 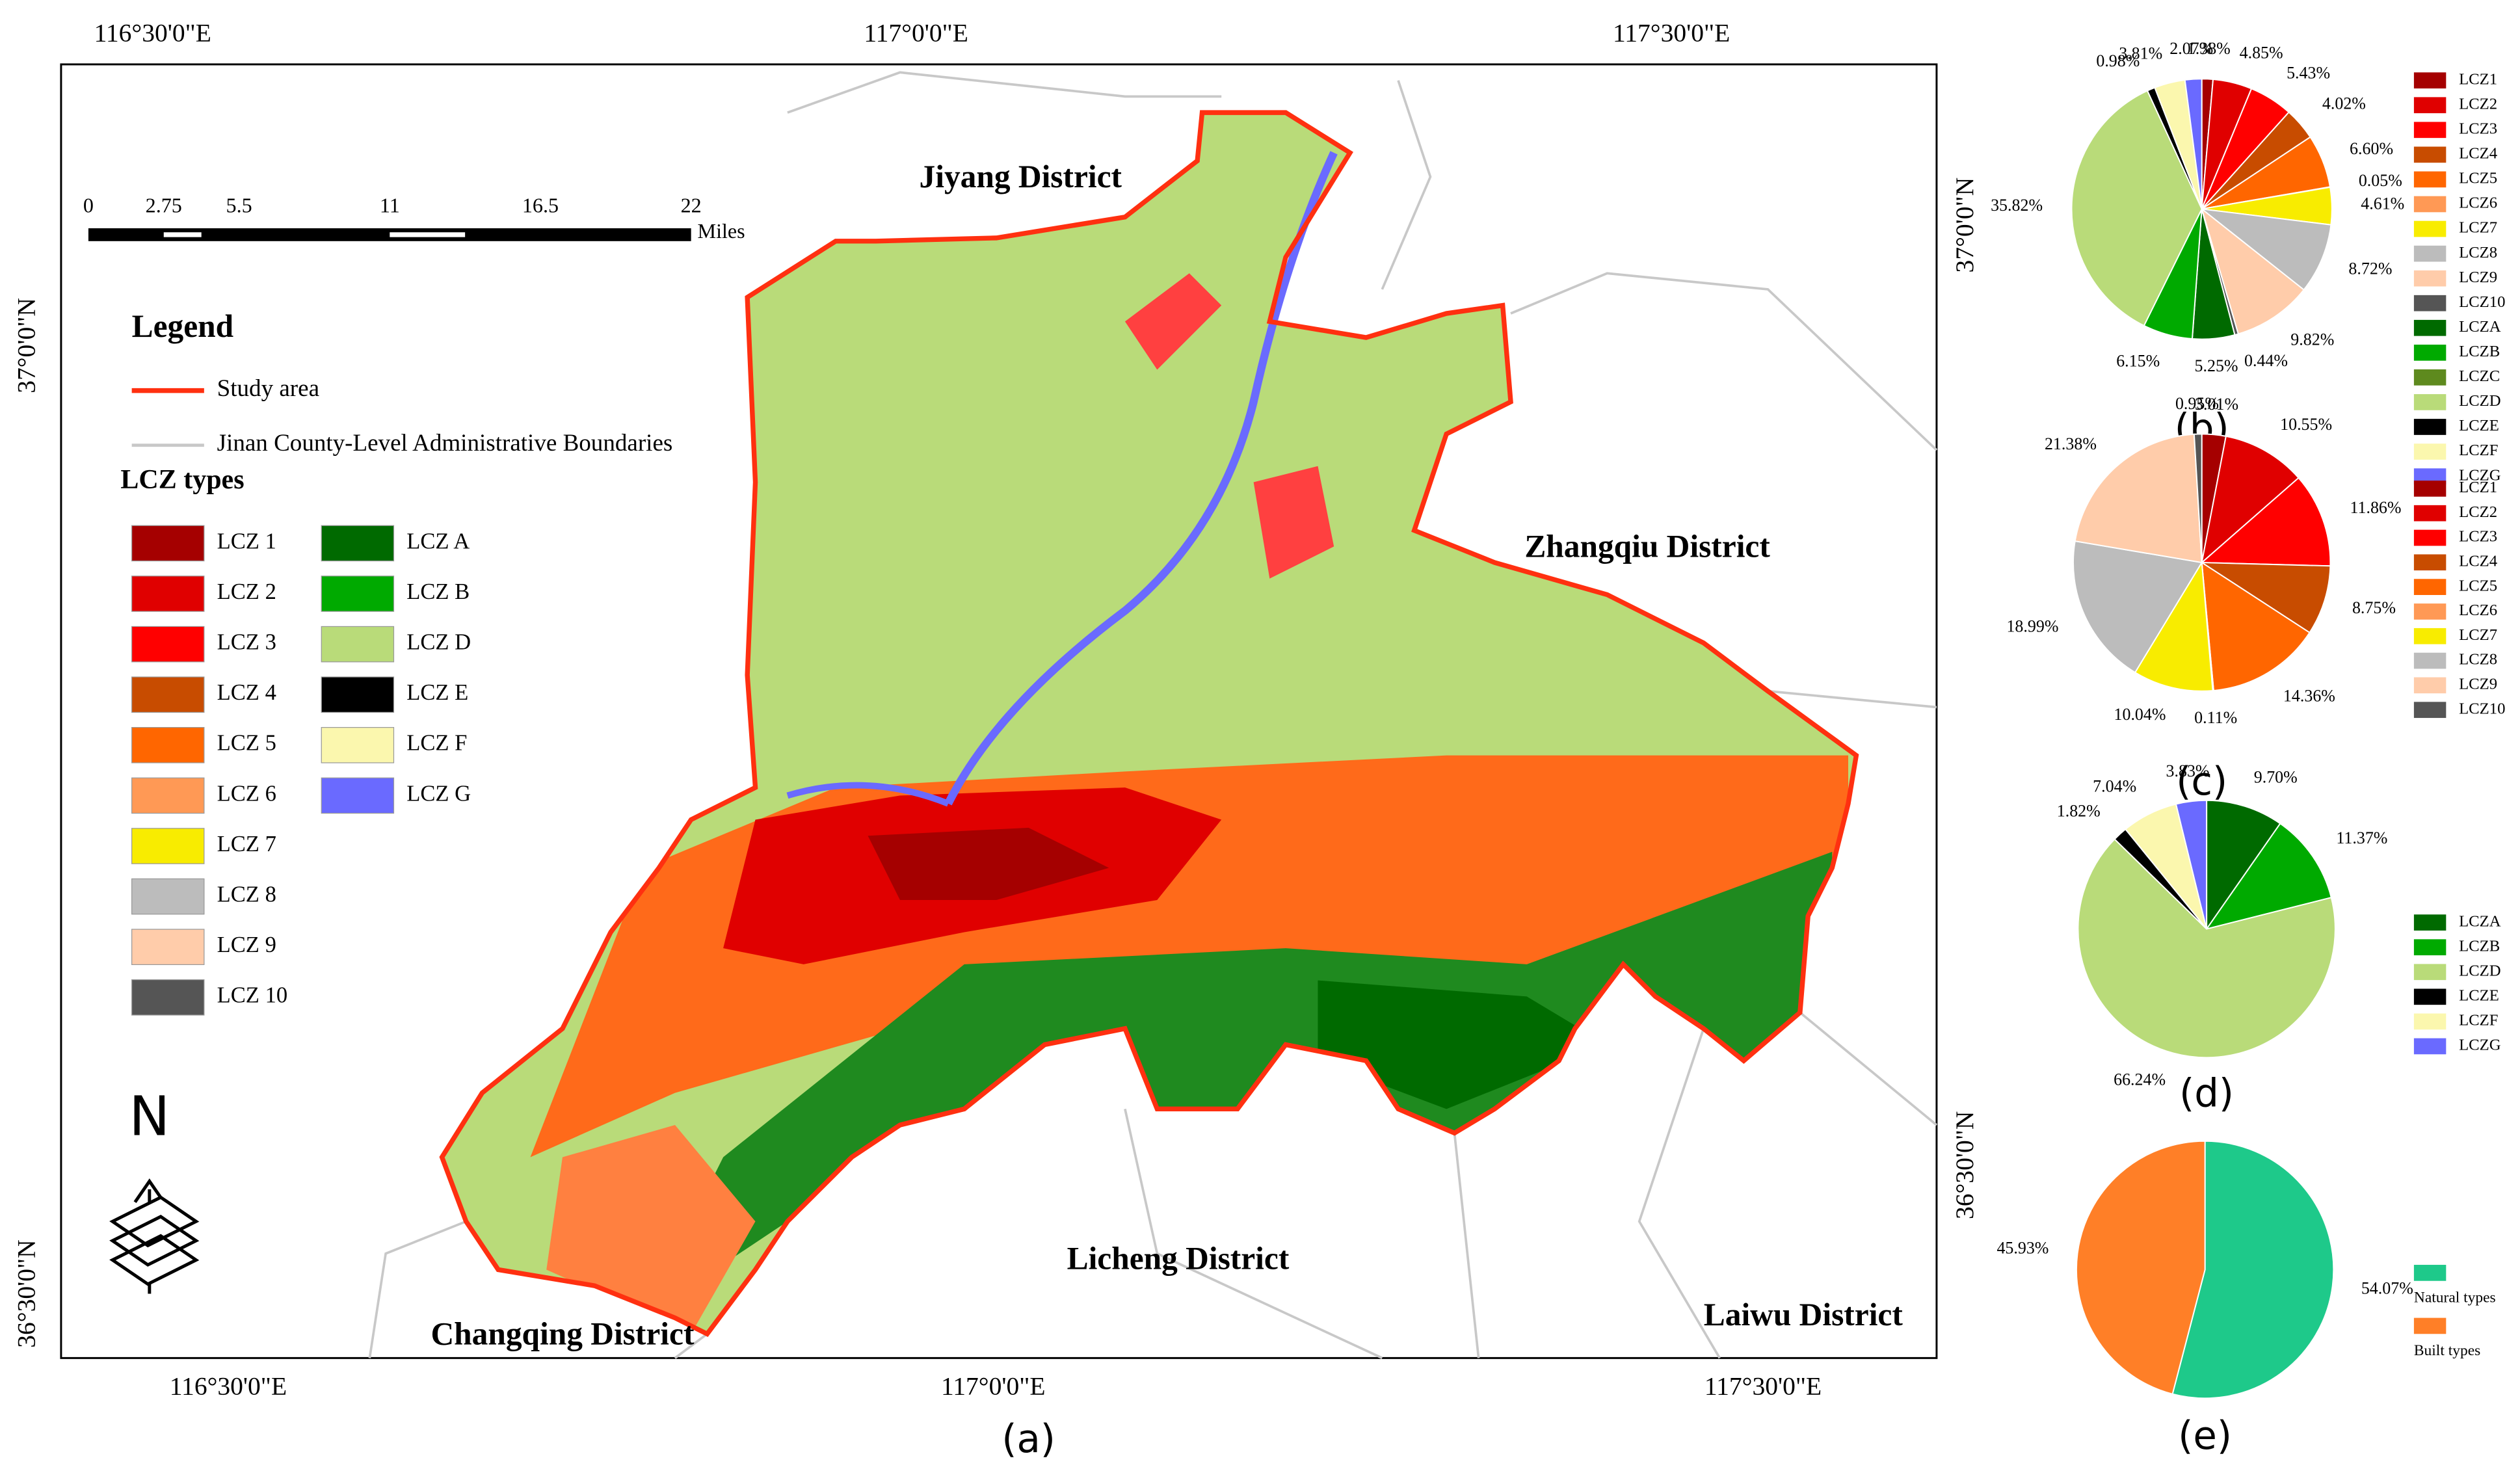 I want to click on pie-value-label: 8.75%, so click(x=2374, y=607).